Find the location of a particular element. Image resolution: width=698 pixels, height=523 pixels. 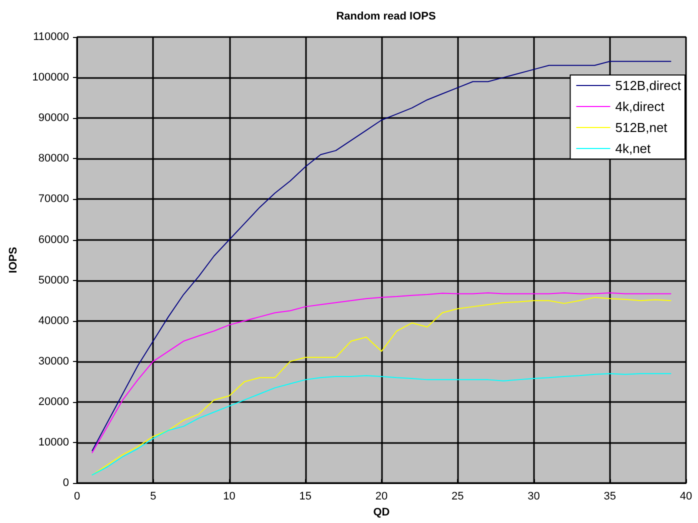

chart-title: Random read IOPS is located at coordinates (386, 16).